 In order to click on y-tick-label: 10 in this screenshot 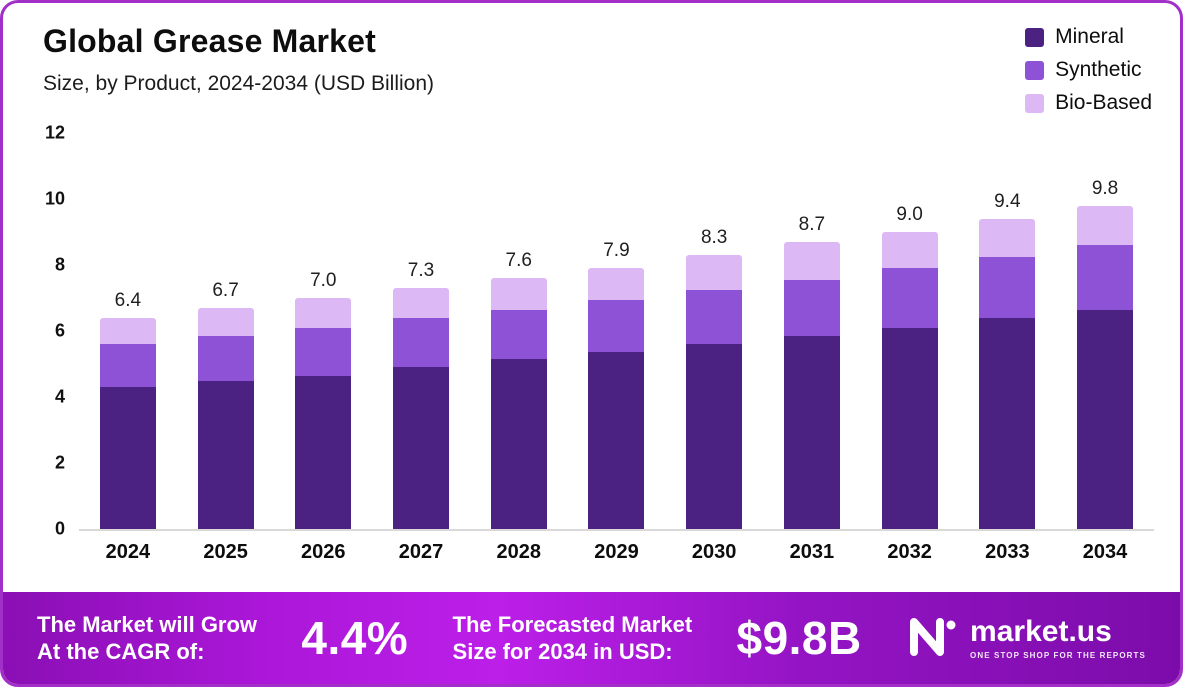, I will do `click(54, 198)`.